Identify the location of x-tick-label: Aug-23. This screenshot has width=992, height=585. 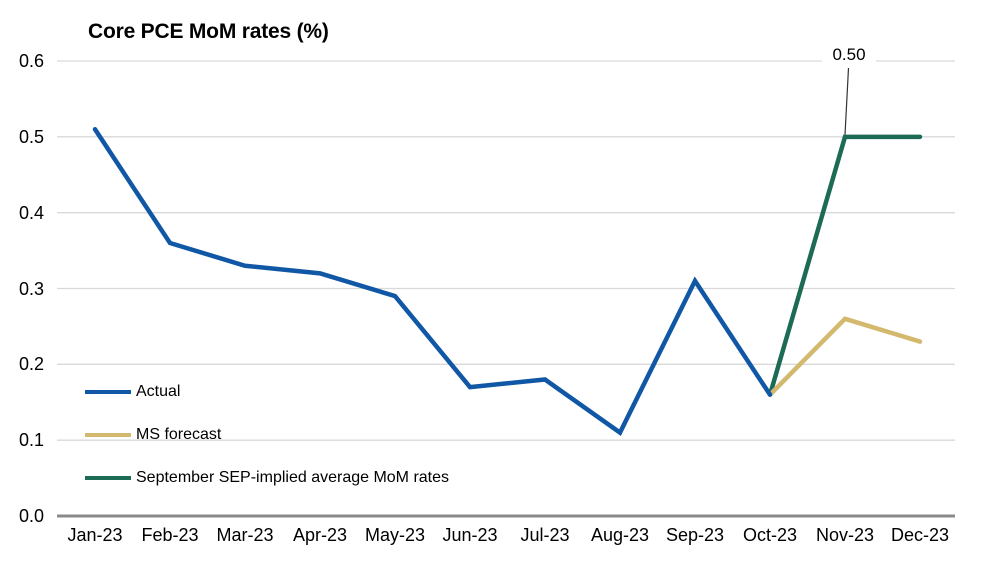
(620, 535).